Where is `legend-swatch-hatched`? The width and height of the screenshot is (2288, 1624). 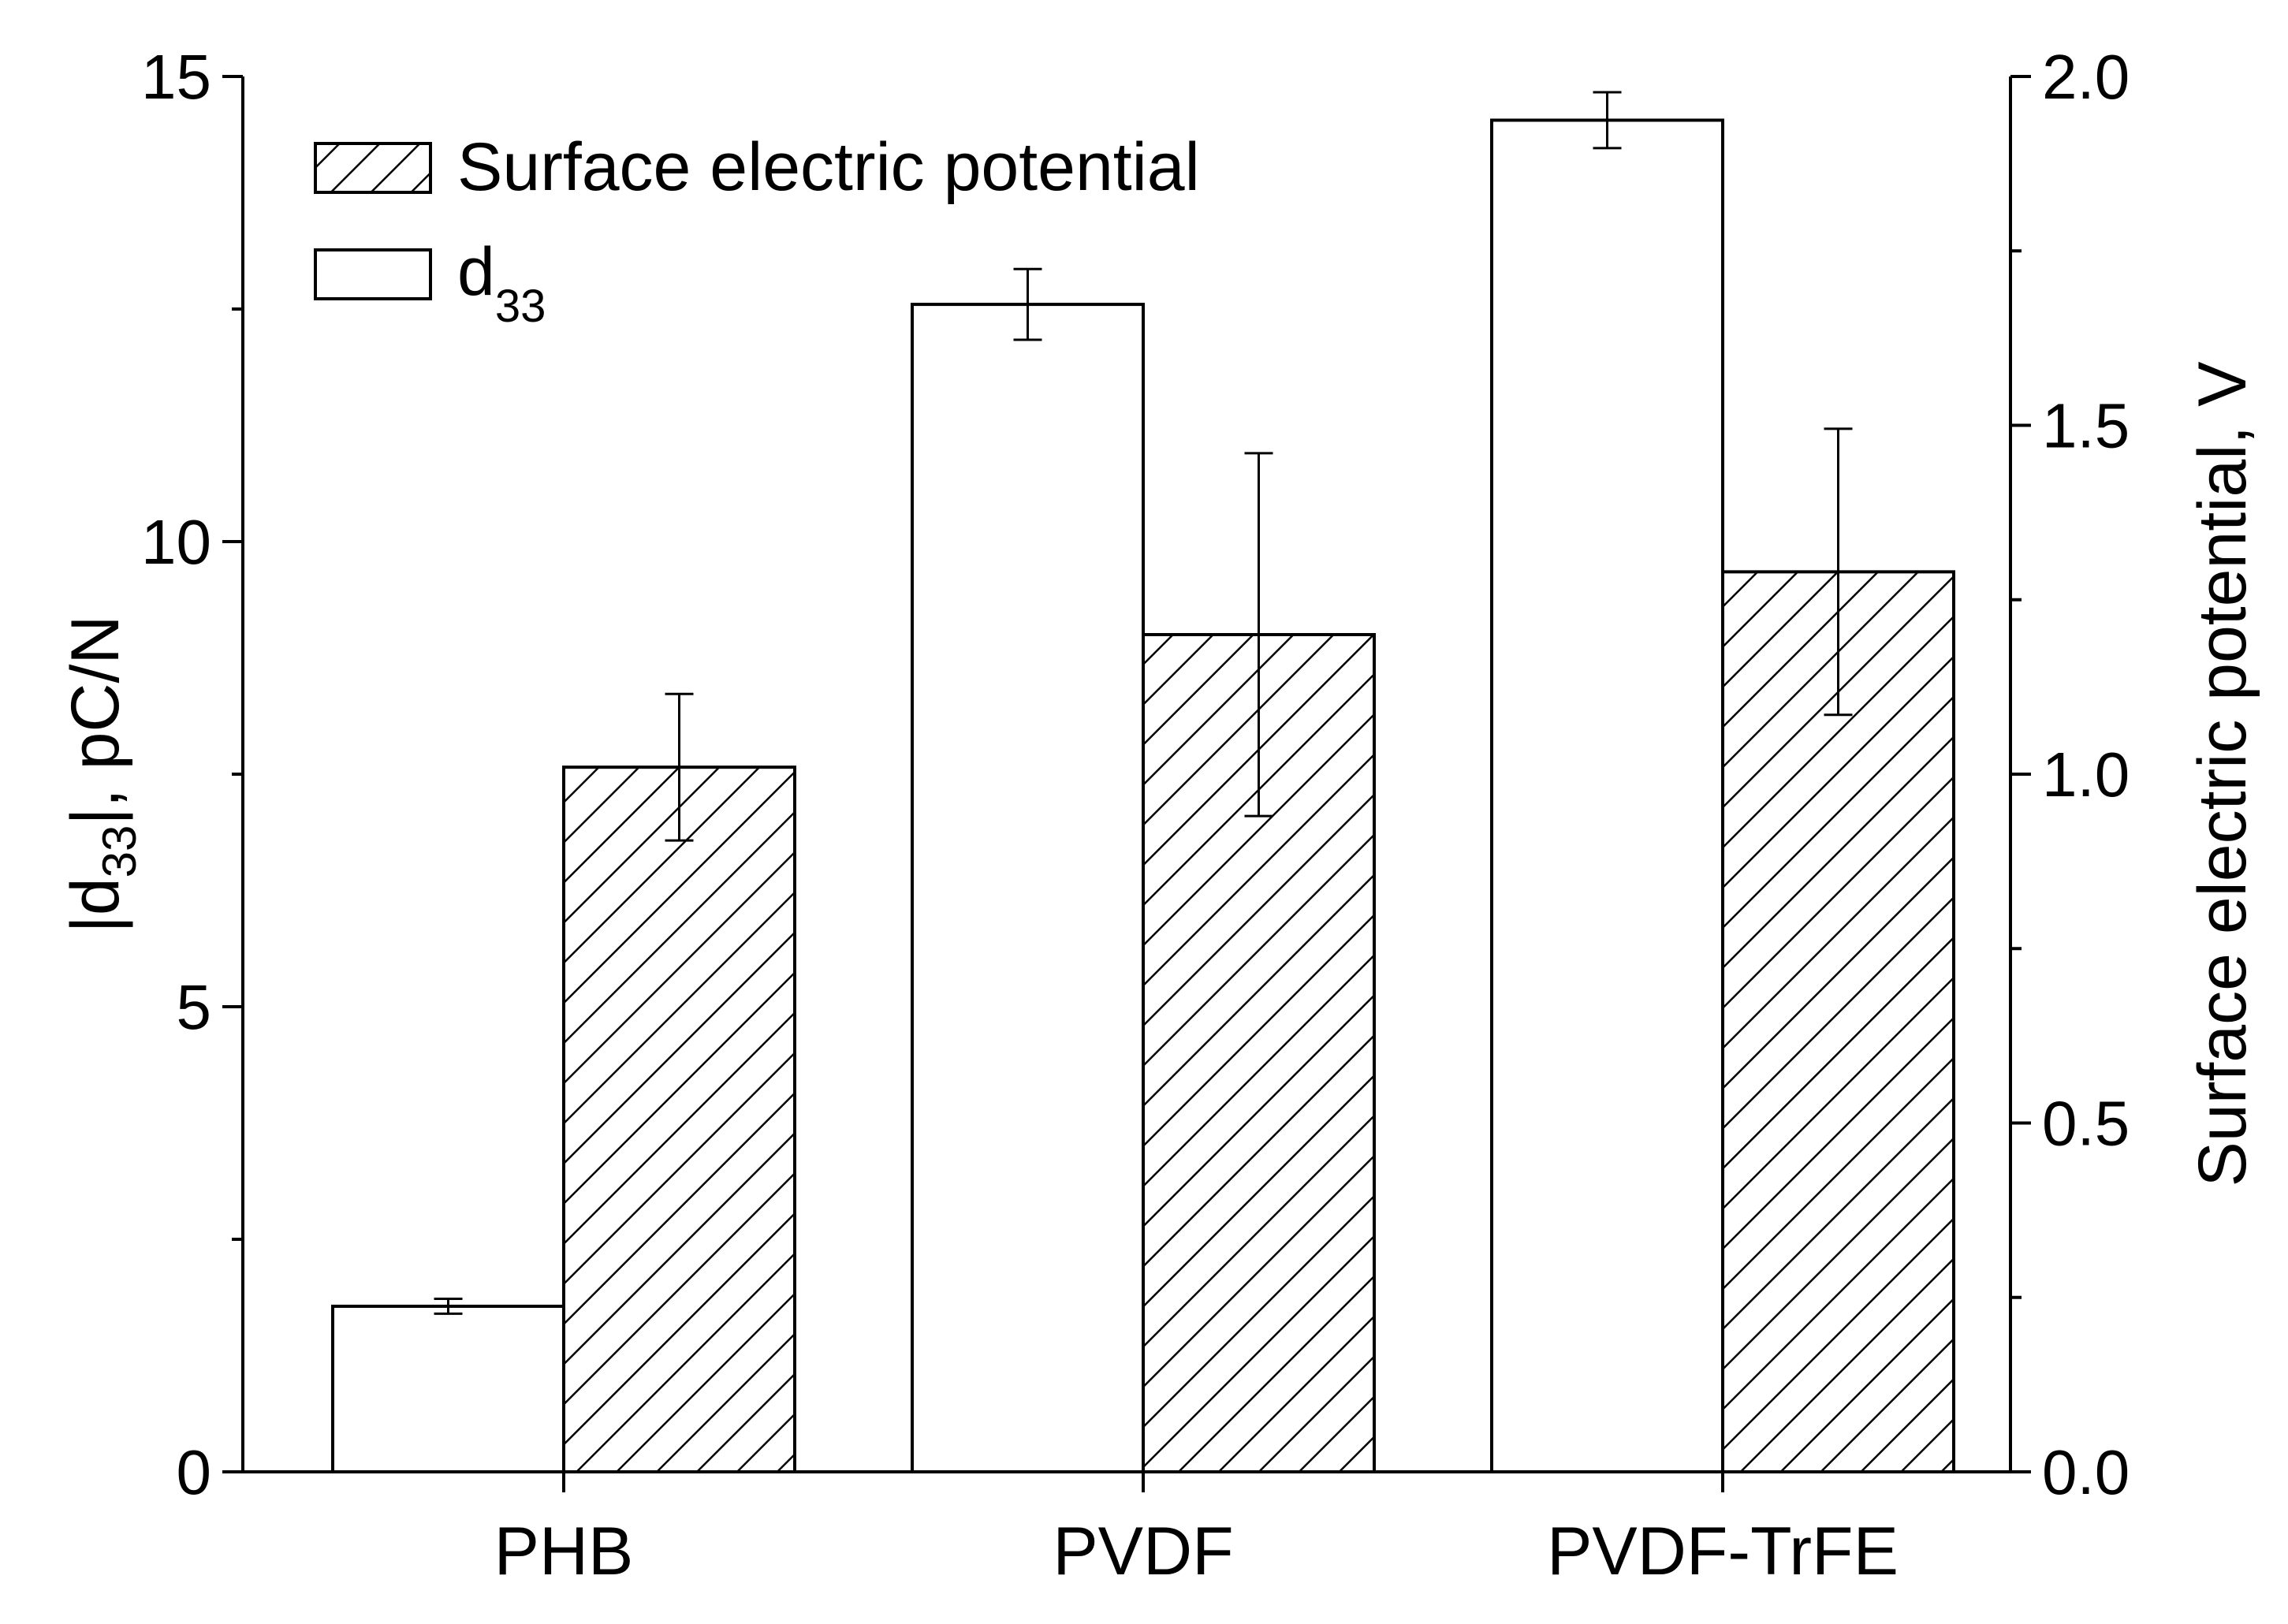 legend-swatch-hatched is located at coordinates (373, 168).